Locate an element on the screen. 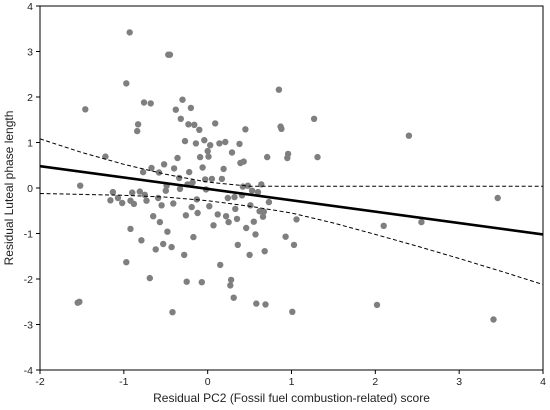 The height and width of the screenshot is (410, 550). y-tick-label: 2 is located at coordinates (30, 98).